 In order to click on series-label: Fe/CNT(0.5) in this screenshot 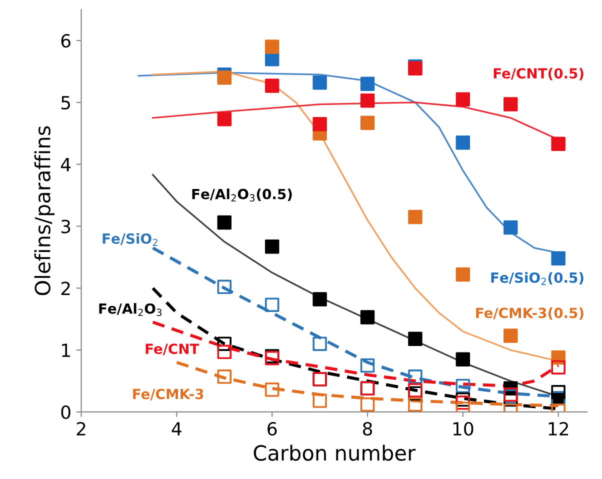, I will do `click(539, 74)`.